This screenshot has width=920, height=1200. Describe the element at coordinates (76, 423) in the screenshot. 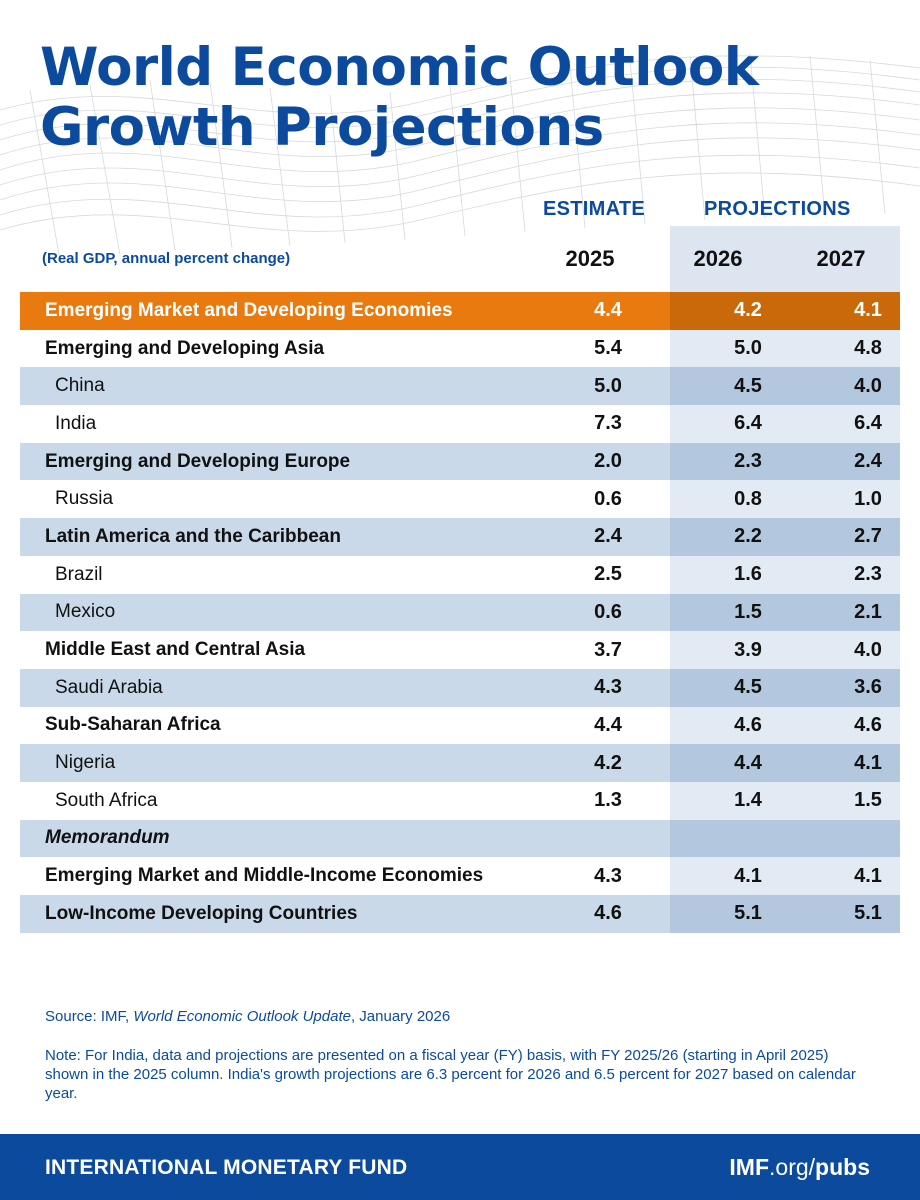

I see `row-label: India` at that location.